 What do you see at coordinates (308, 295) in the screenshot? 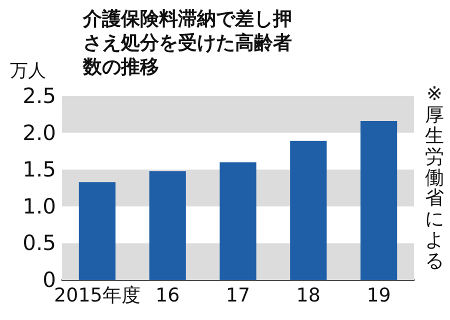
I see `x-tick-label: 18` at bounding box center [308, 295].